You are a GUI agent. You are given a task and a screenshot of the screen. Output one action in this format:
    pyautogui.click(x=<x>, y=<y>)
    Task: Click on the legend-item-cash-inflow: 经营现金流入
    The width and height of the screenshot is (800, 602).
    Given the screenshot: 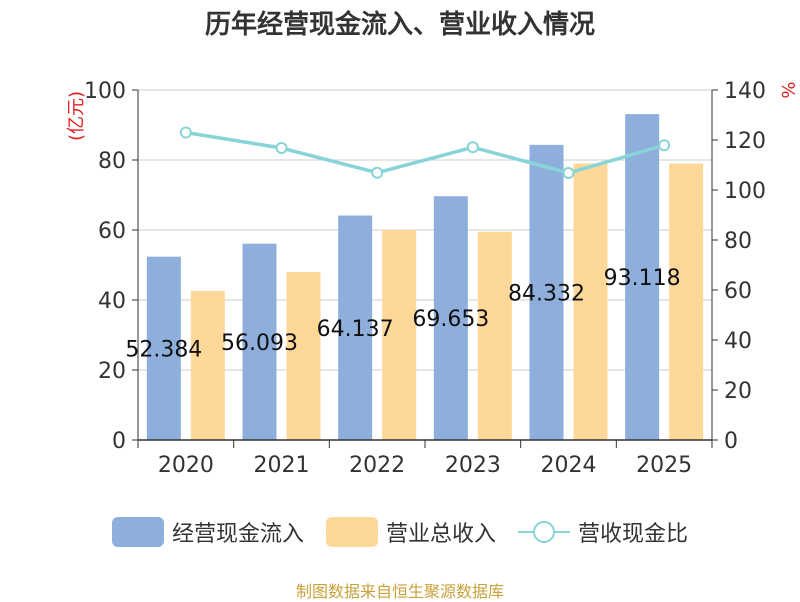 What is the action you would take?
    pyautogui.click(x=207, y=532)
    